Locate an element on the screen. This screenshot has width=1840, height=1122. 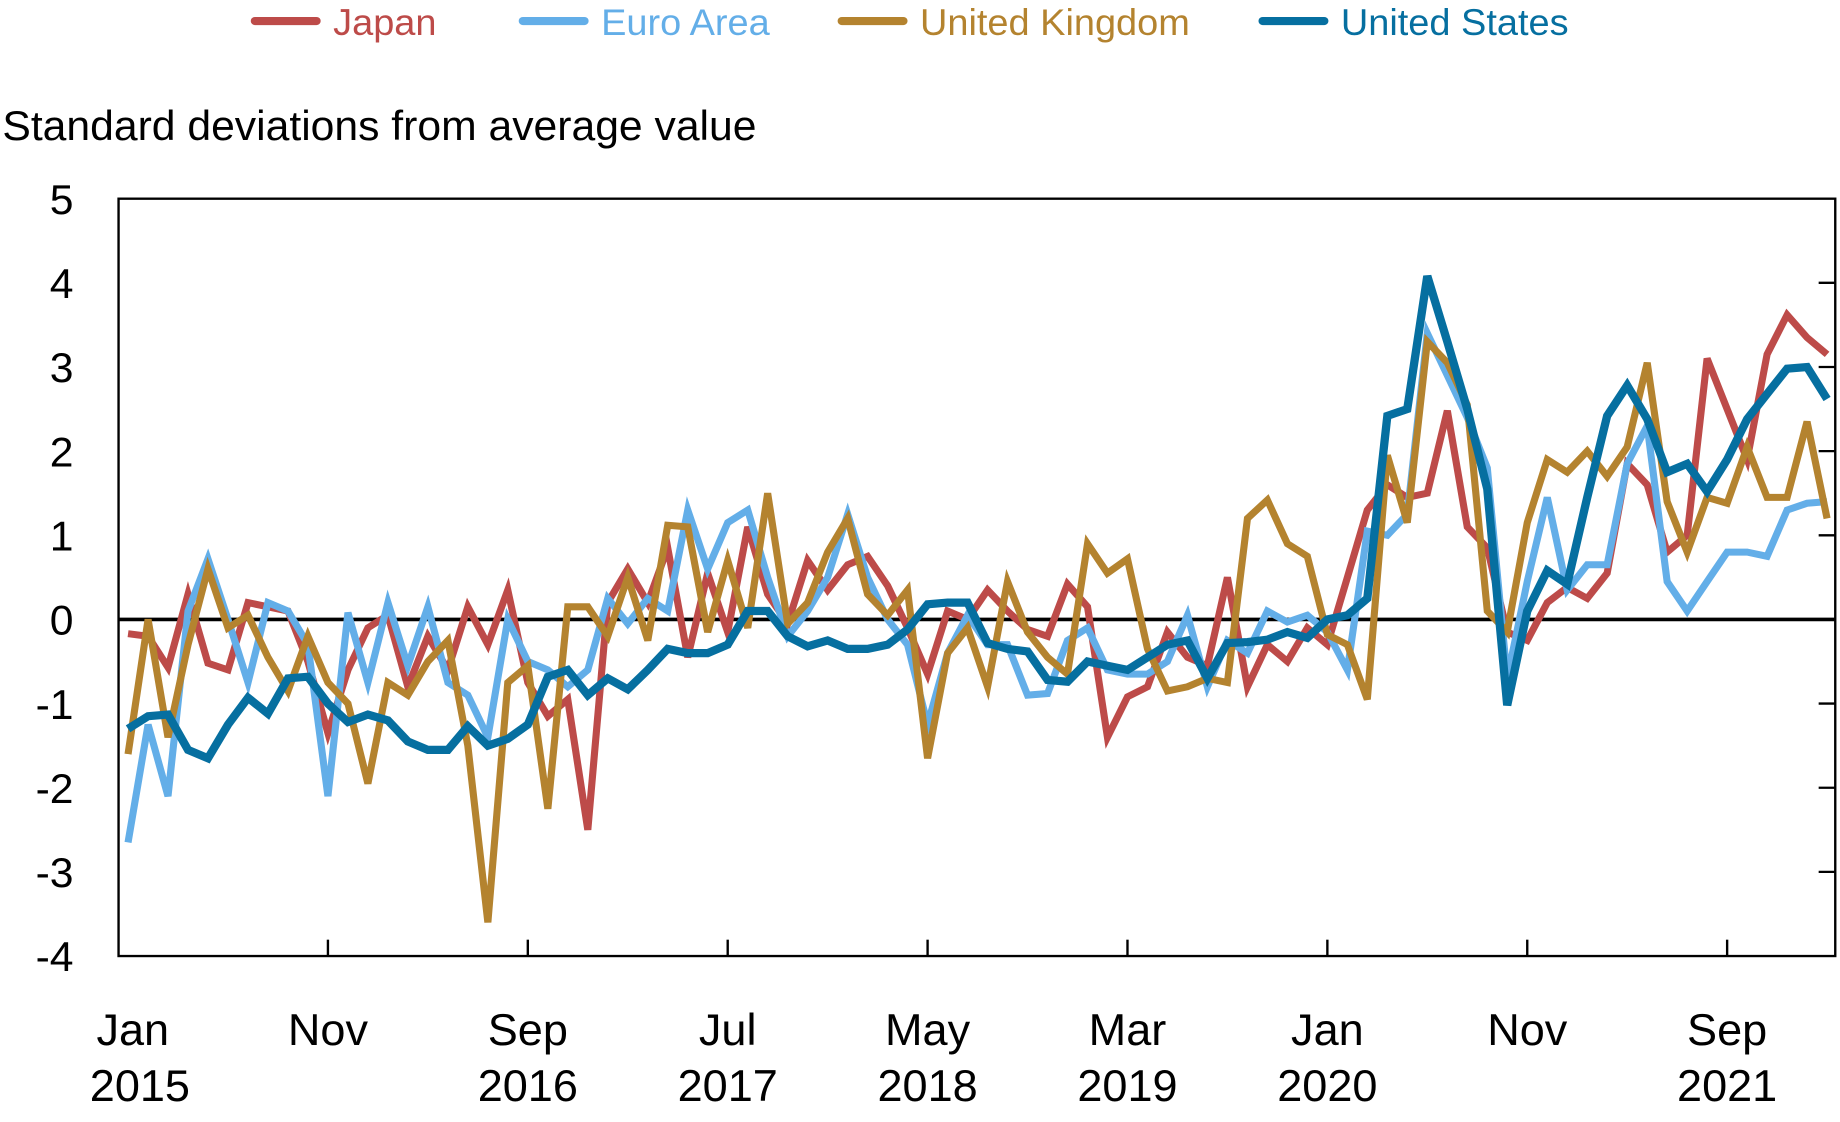
legend-label: United Kingdom is located at coordinates (1055, 22).